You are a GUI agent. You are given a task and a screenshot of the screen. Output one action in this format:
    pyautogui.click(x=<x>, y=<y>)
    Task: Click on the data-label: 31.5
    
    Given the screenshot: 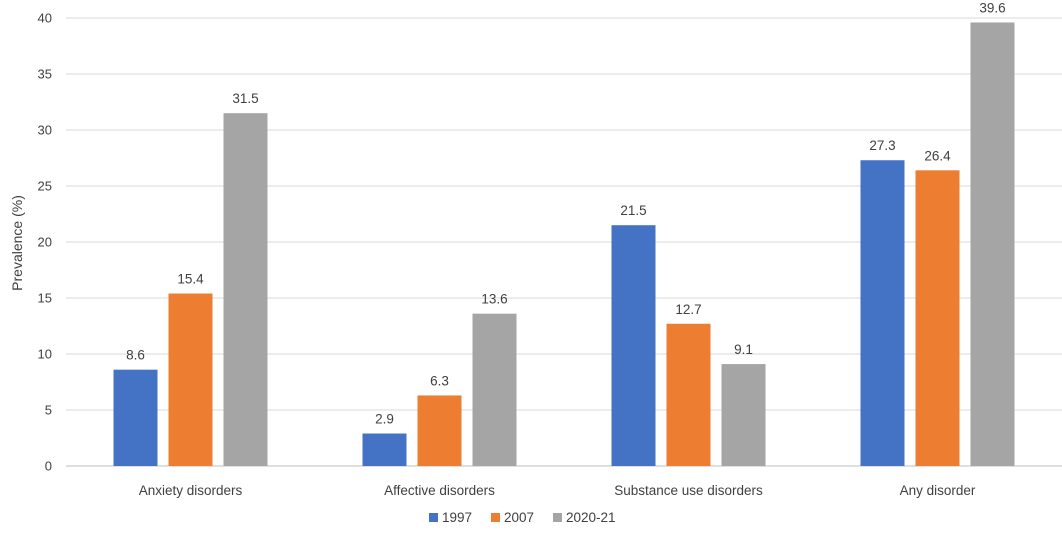 What is the action you would take?
    pyautogui.click(x=245, y=98)
    